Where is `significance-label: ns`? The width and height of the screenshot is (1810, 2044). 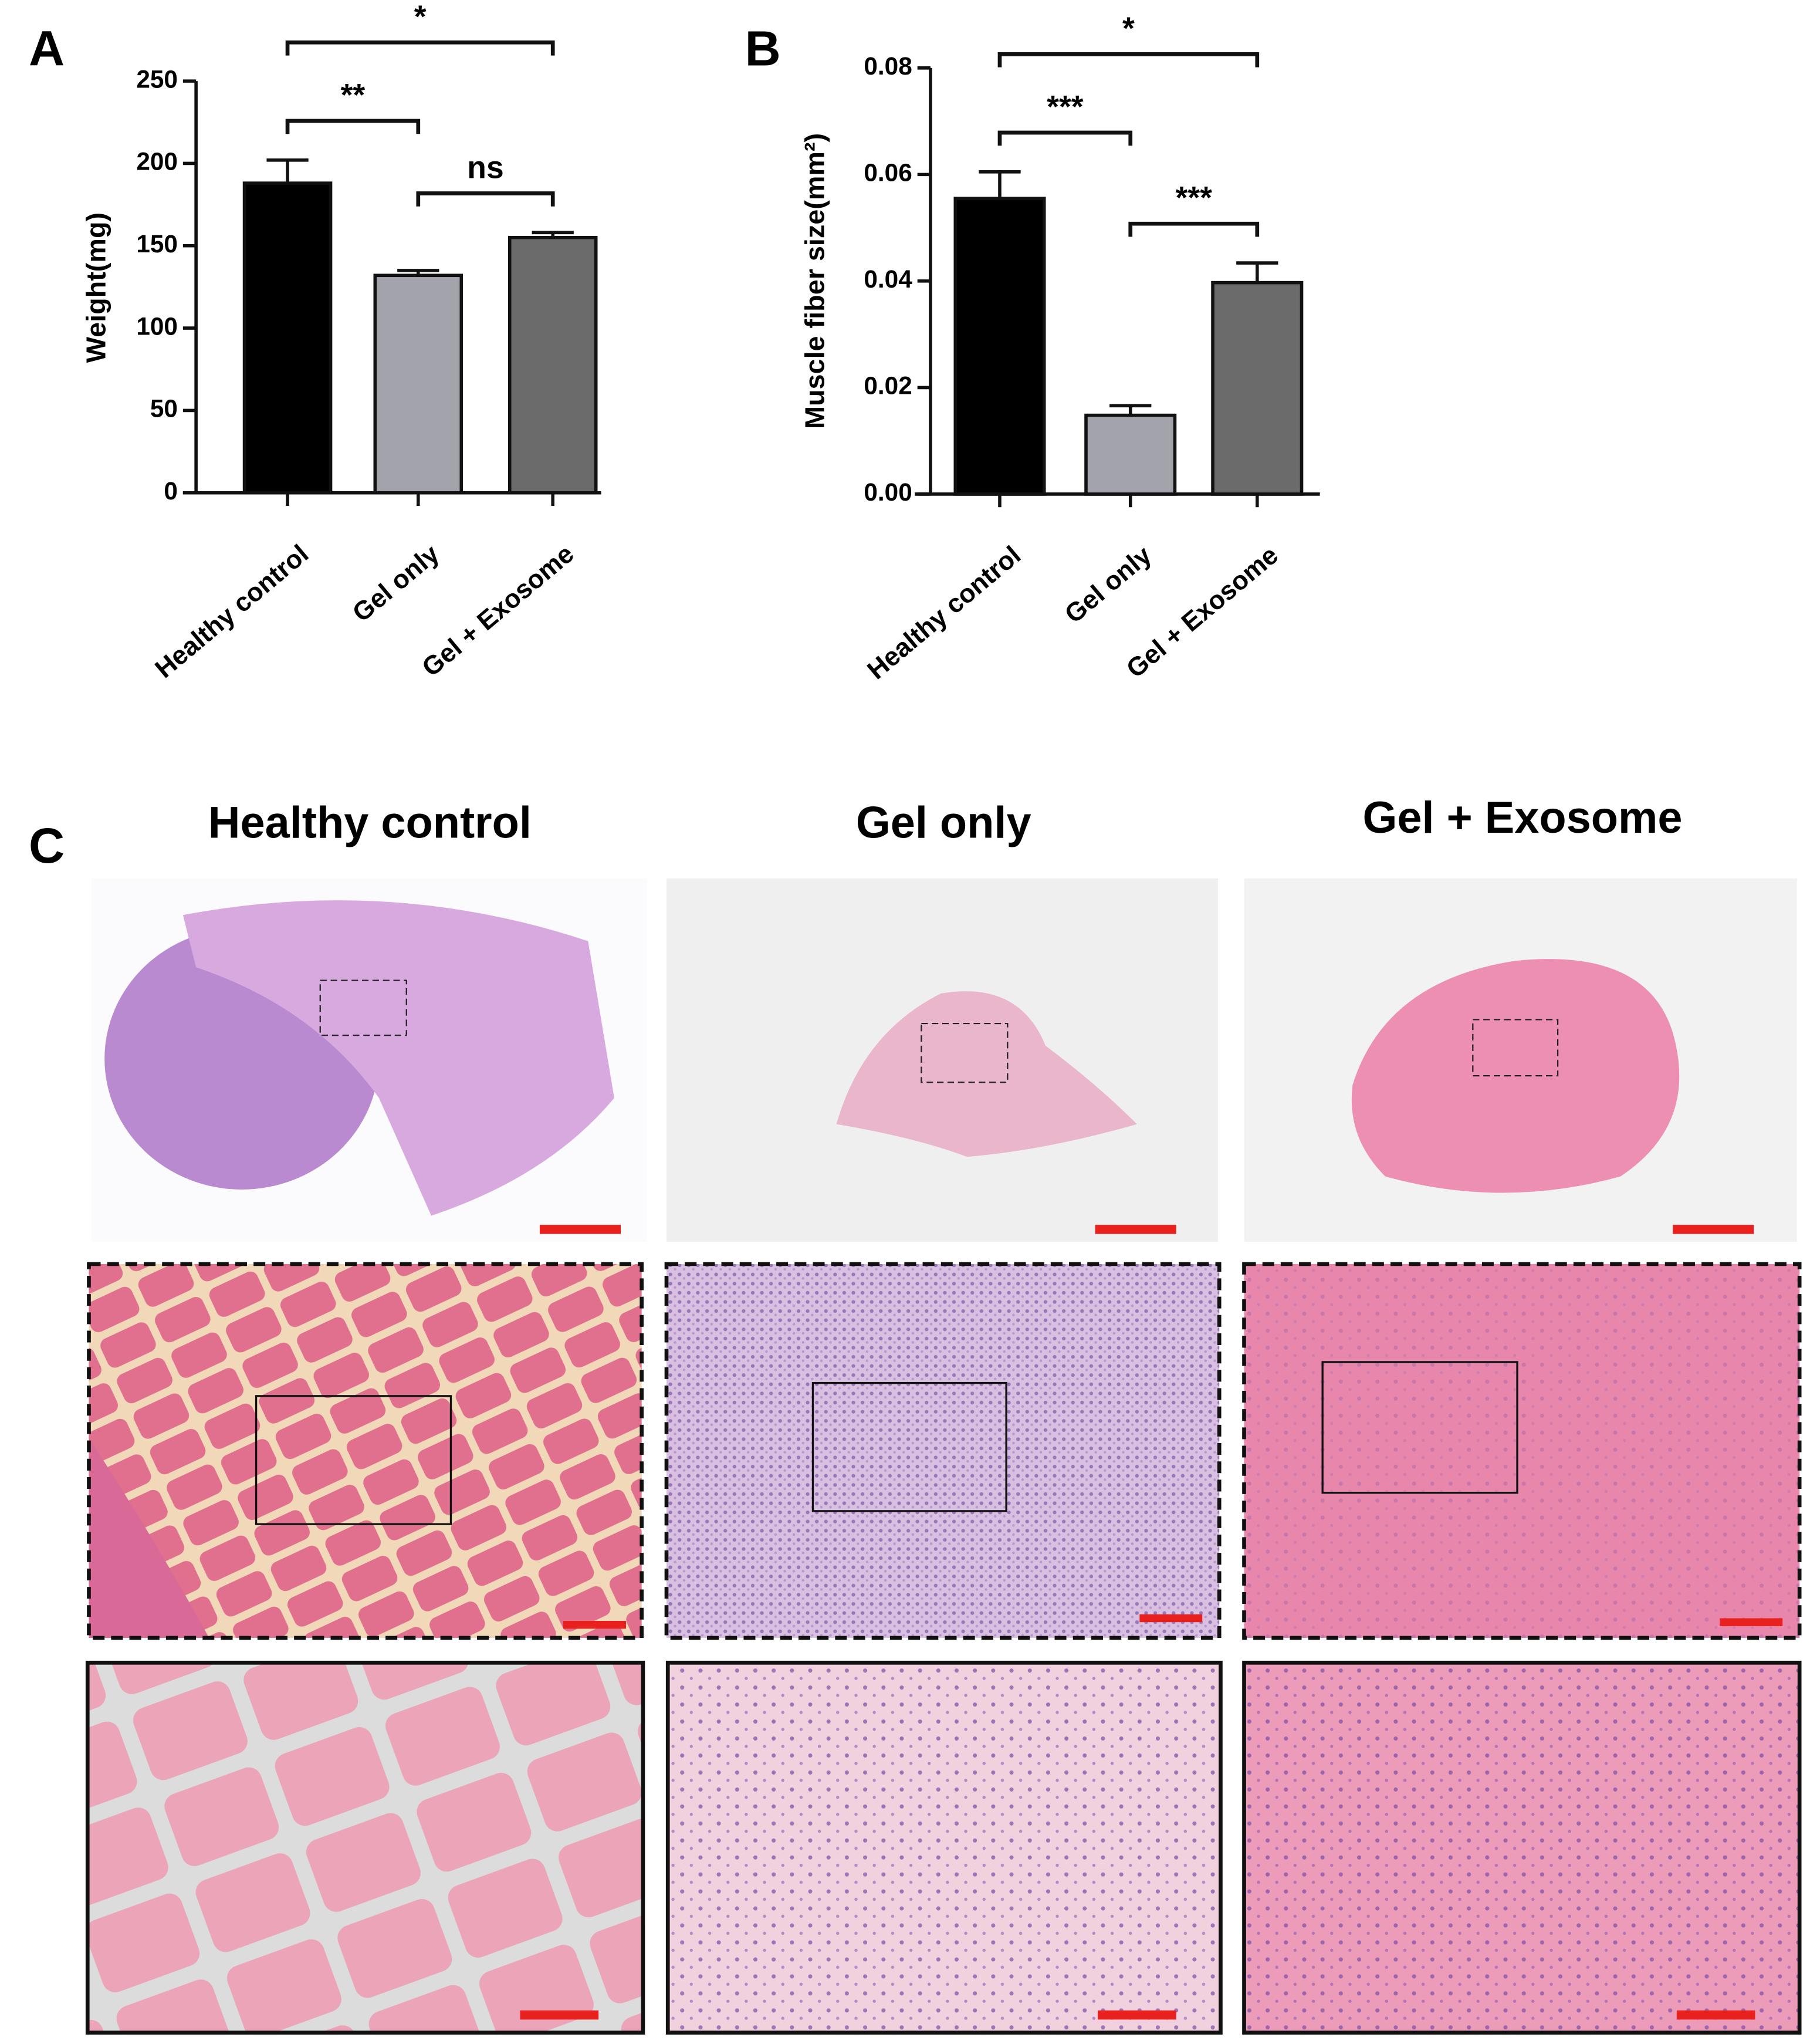 significance-label: ns is located at coordinates (485, 168).